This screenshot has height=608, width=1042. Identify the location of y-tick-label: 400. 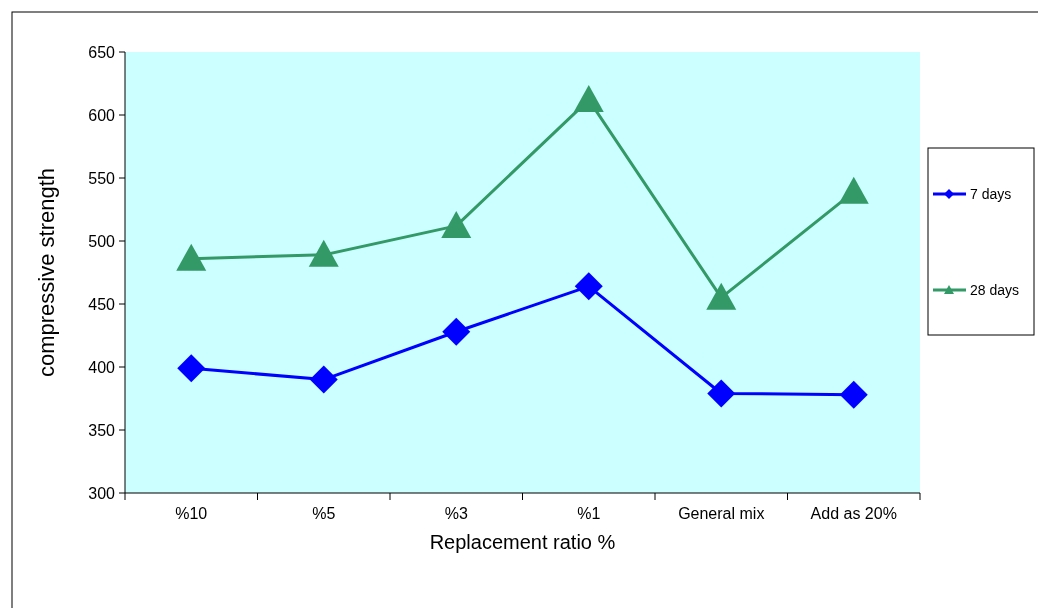
(102, 367).